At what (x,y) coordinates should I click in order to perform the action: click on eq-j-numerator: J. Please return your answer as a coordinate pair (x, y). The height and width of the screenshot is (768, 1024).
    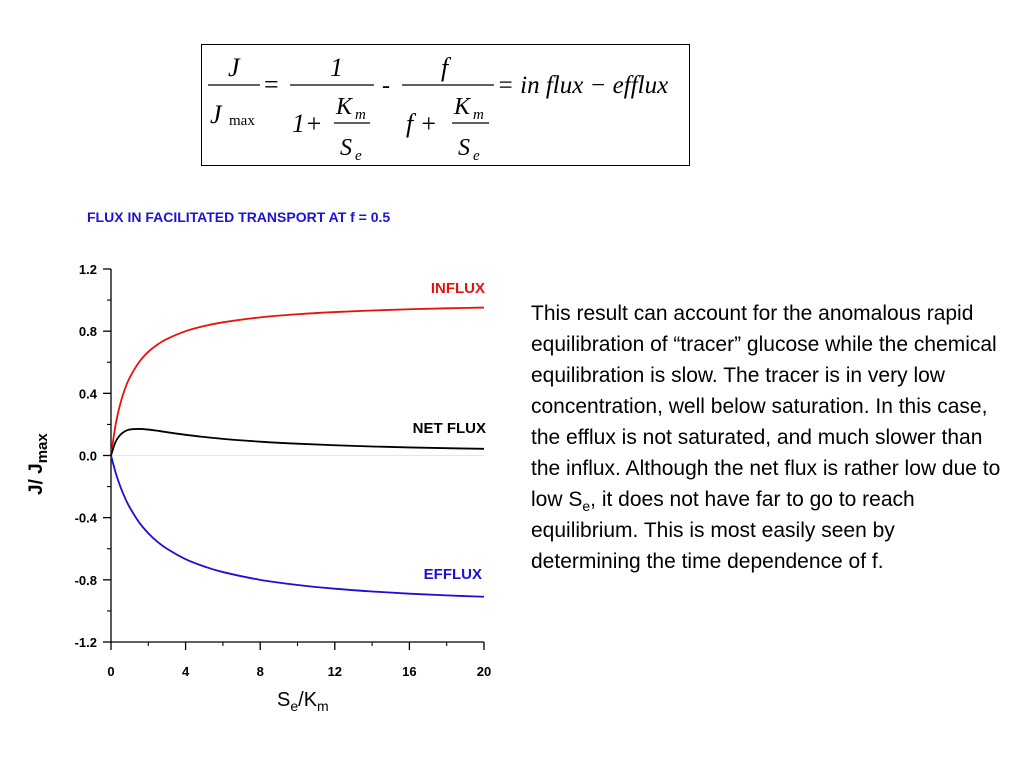
    Looking at the image, I should click on (234, 67).